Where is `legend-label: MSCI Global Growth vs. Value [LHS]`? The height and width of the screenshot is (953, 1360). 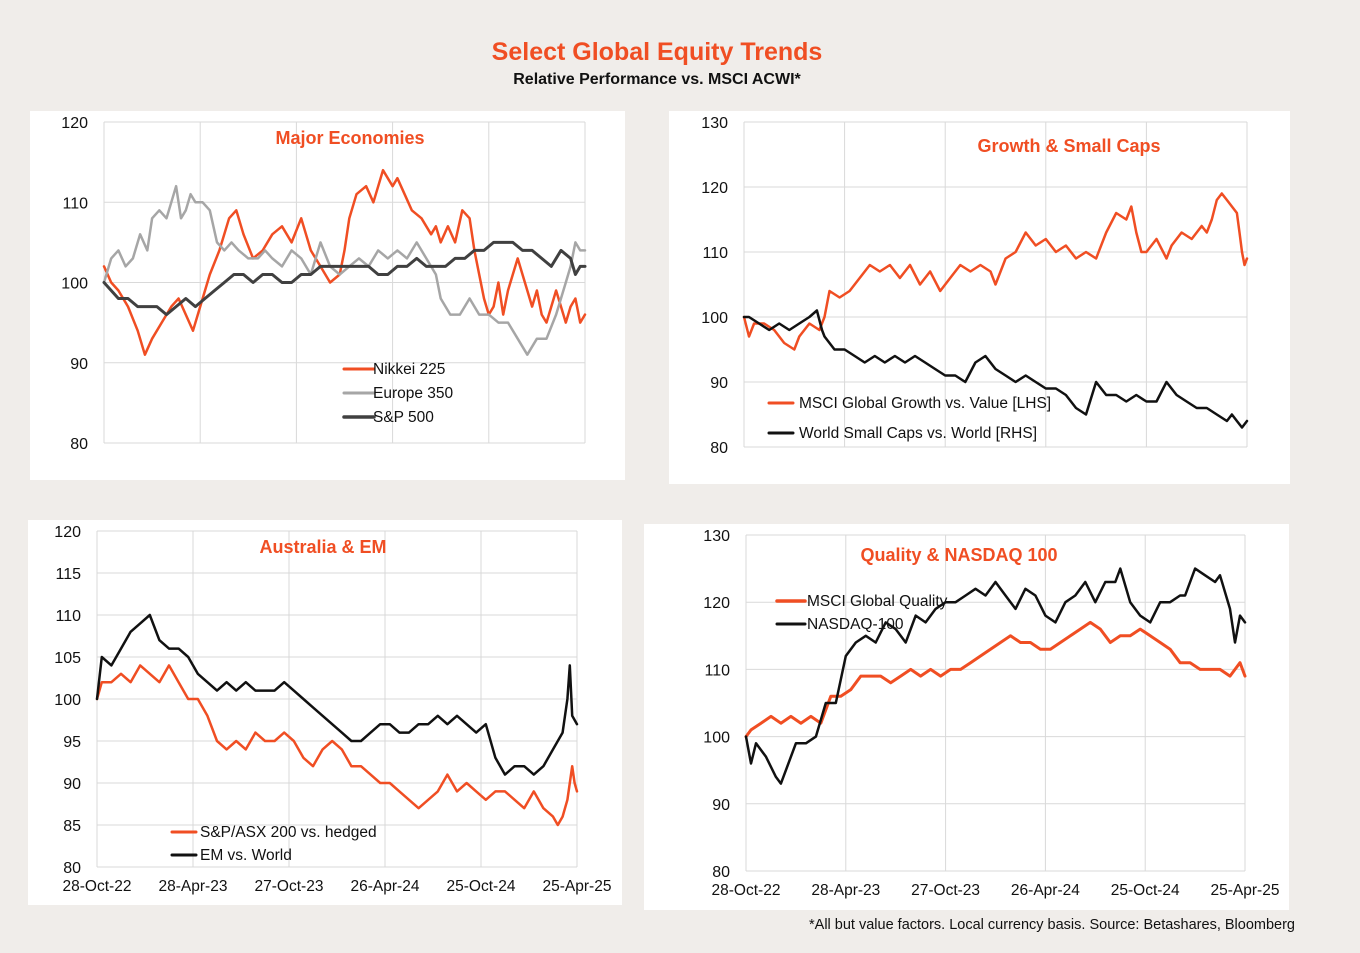 legend-label: MSCI Global Growth vs. Value [LHS] is located at coordinates (925, 403).